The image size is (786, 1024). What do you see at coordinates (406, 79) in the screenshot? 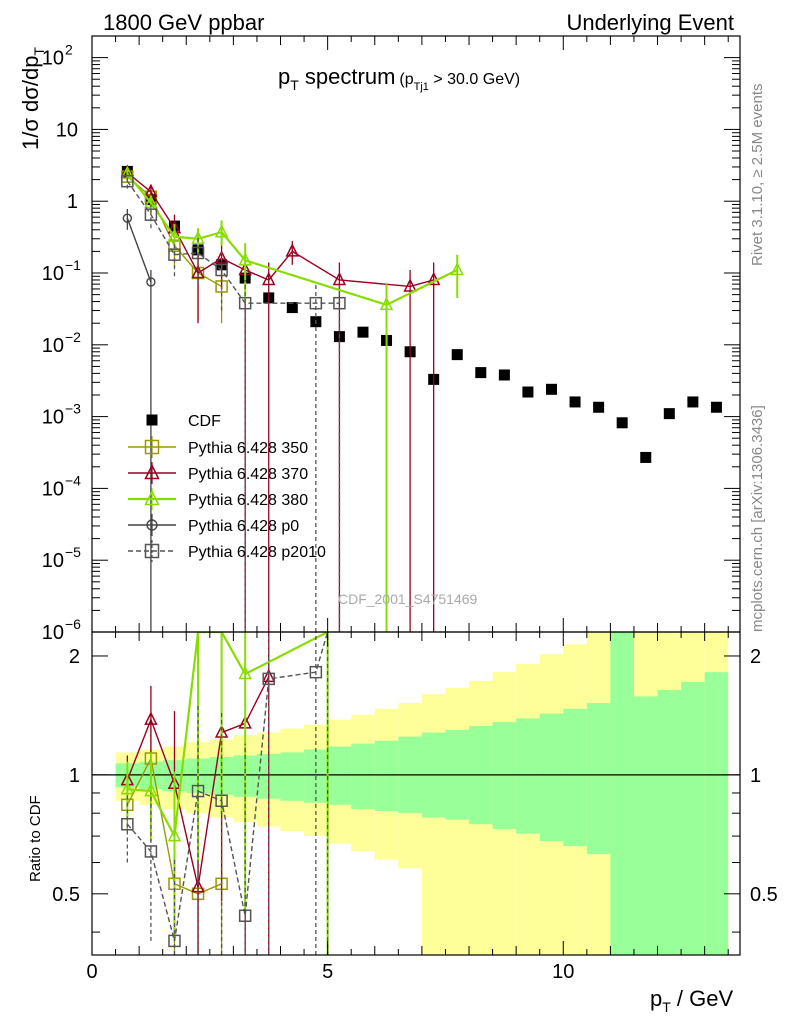
I see `title-cut: (p` at bounding box center [406, 79].